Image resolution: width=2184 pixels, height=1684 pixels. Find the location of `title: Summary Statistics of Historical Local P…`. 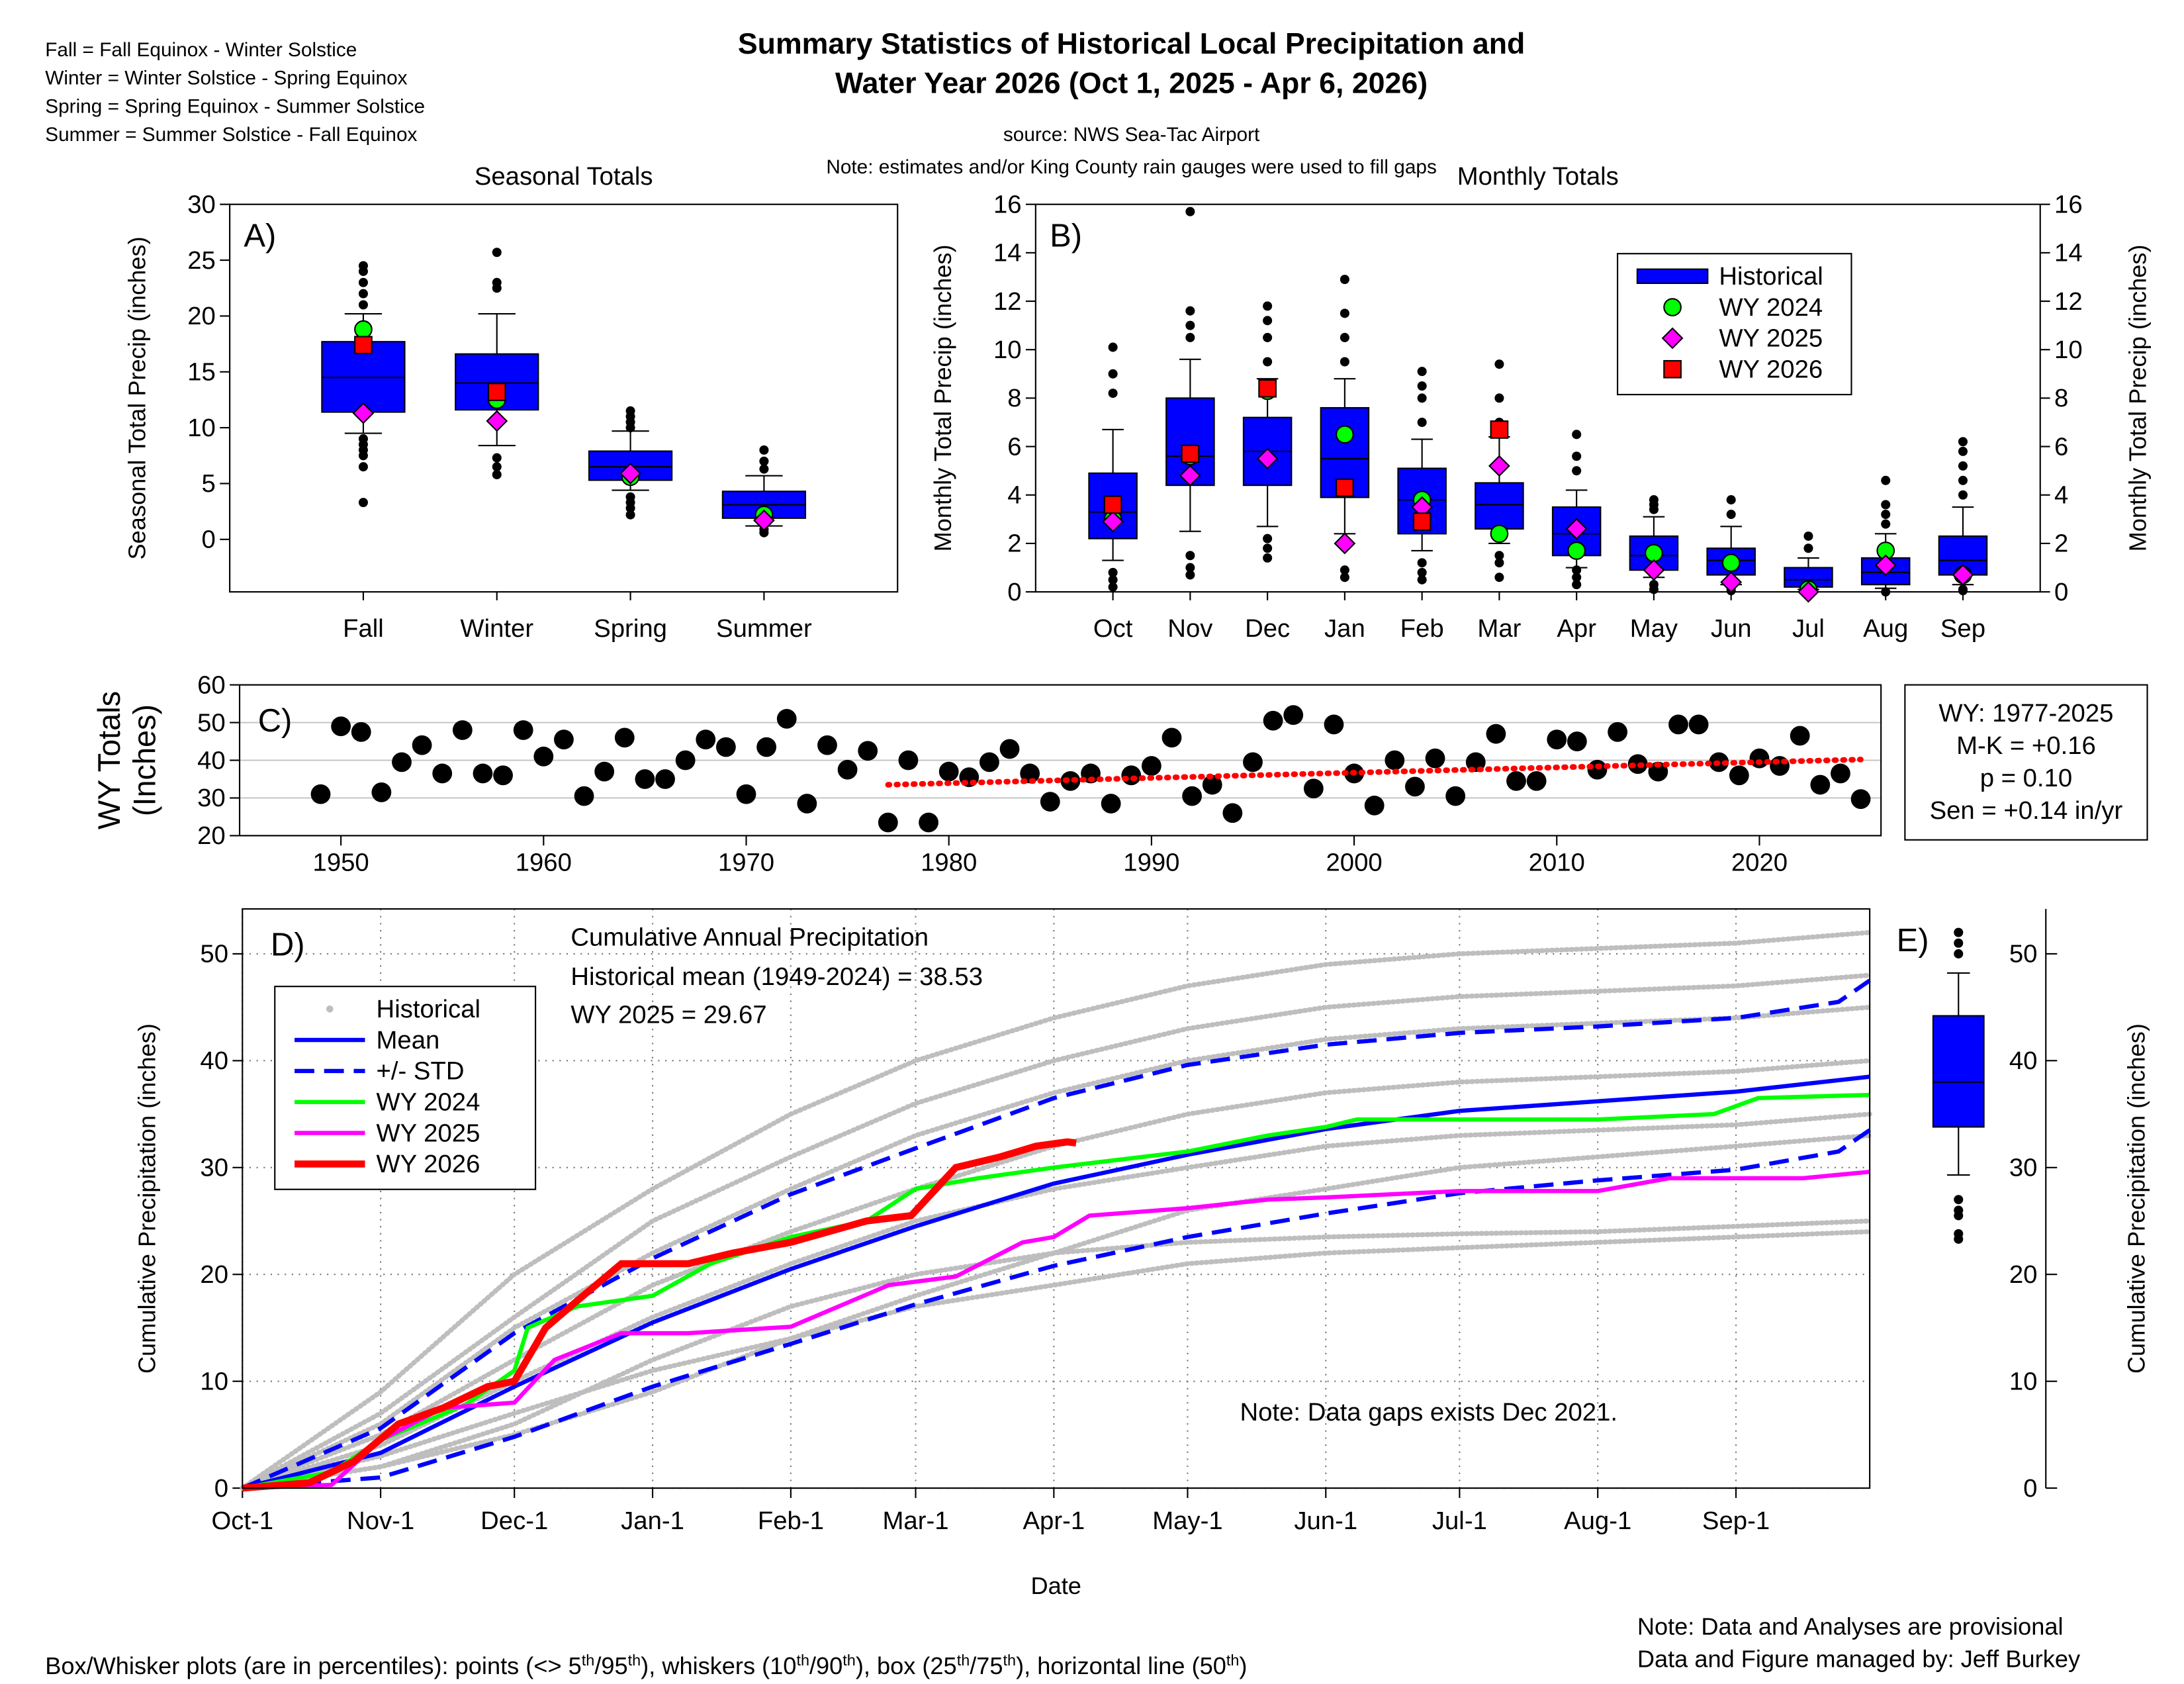

title: Summary Statistics of Historical Local P… is located at coordinates (1131, 44).